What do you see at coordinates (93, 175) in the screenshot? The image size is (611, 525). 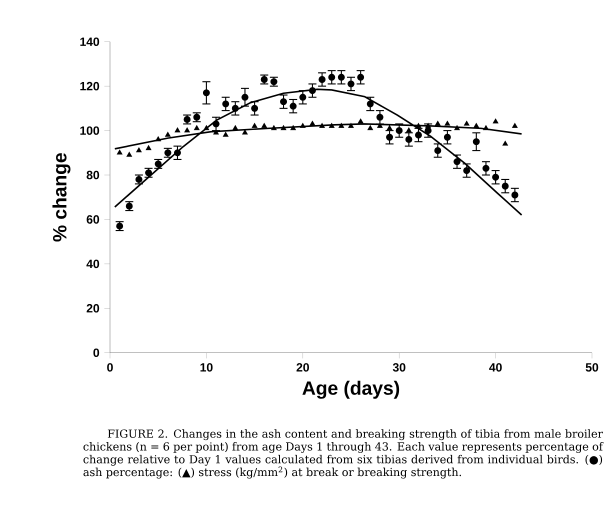 I see `y-tick-label: 80` at bounding box center [93, 175].